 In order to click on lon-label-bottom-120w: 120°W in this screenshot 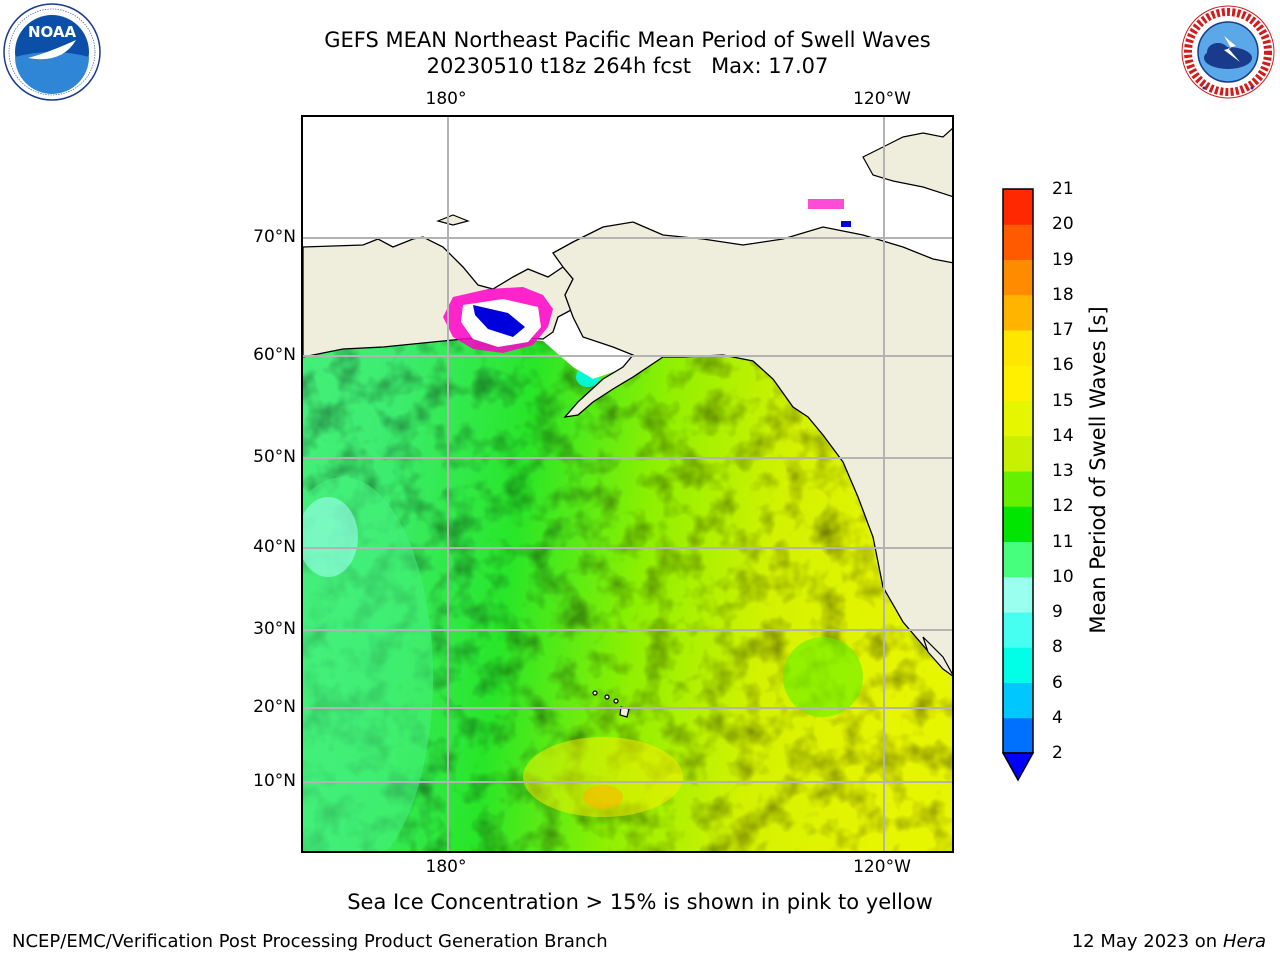, I will do `click(882, 867)`.